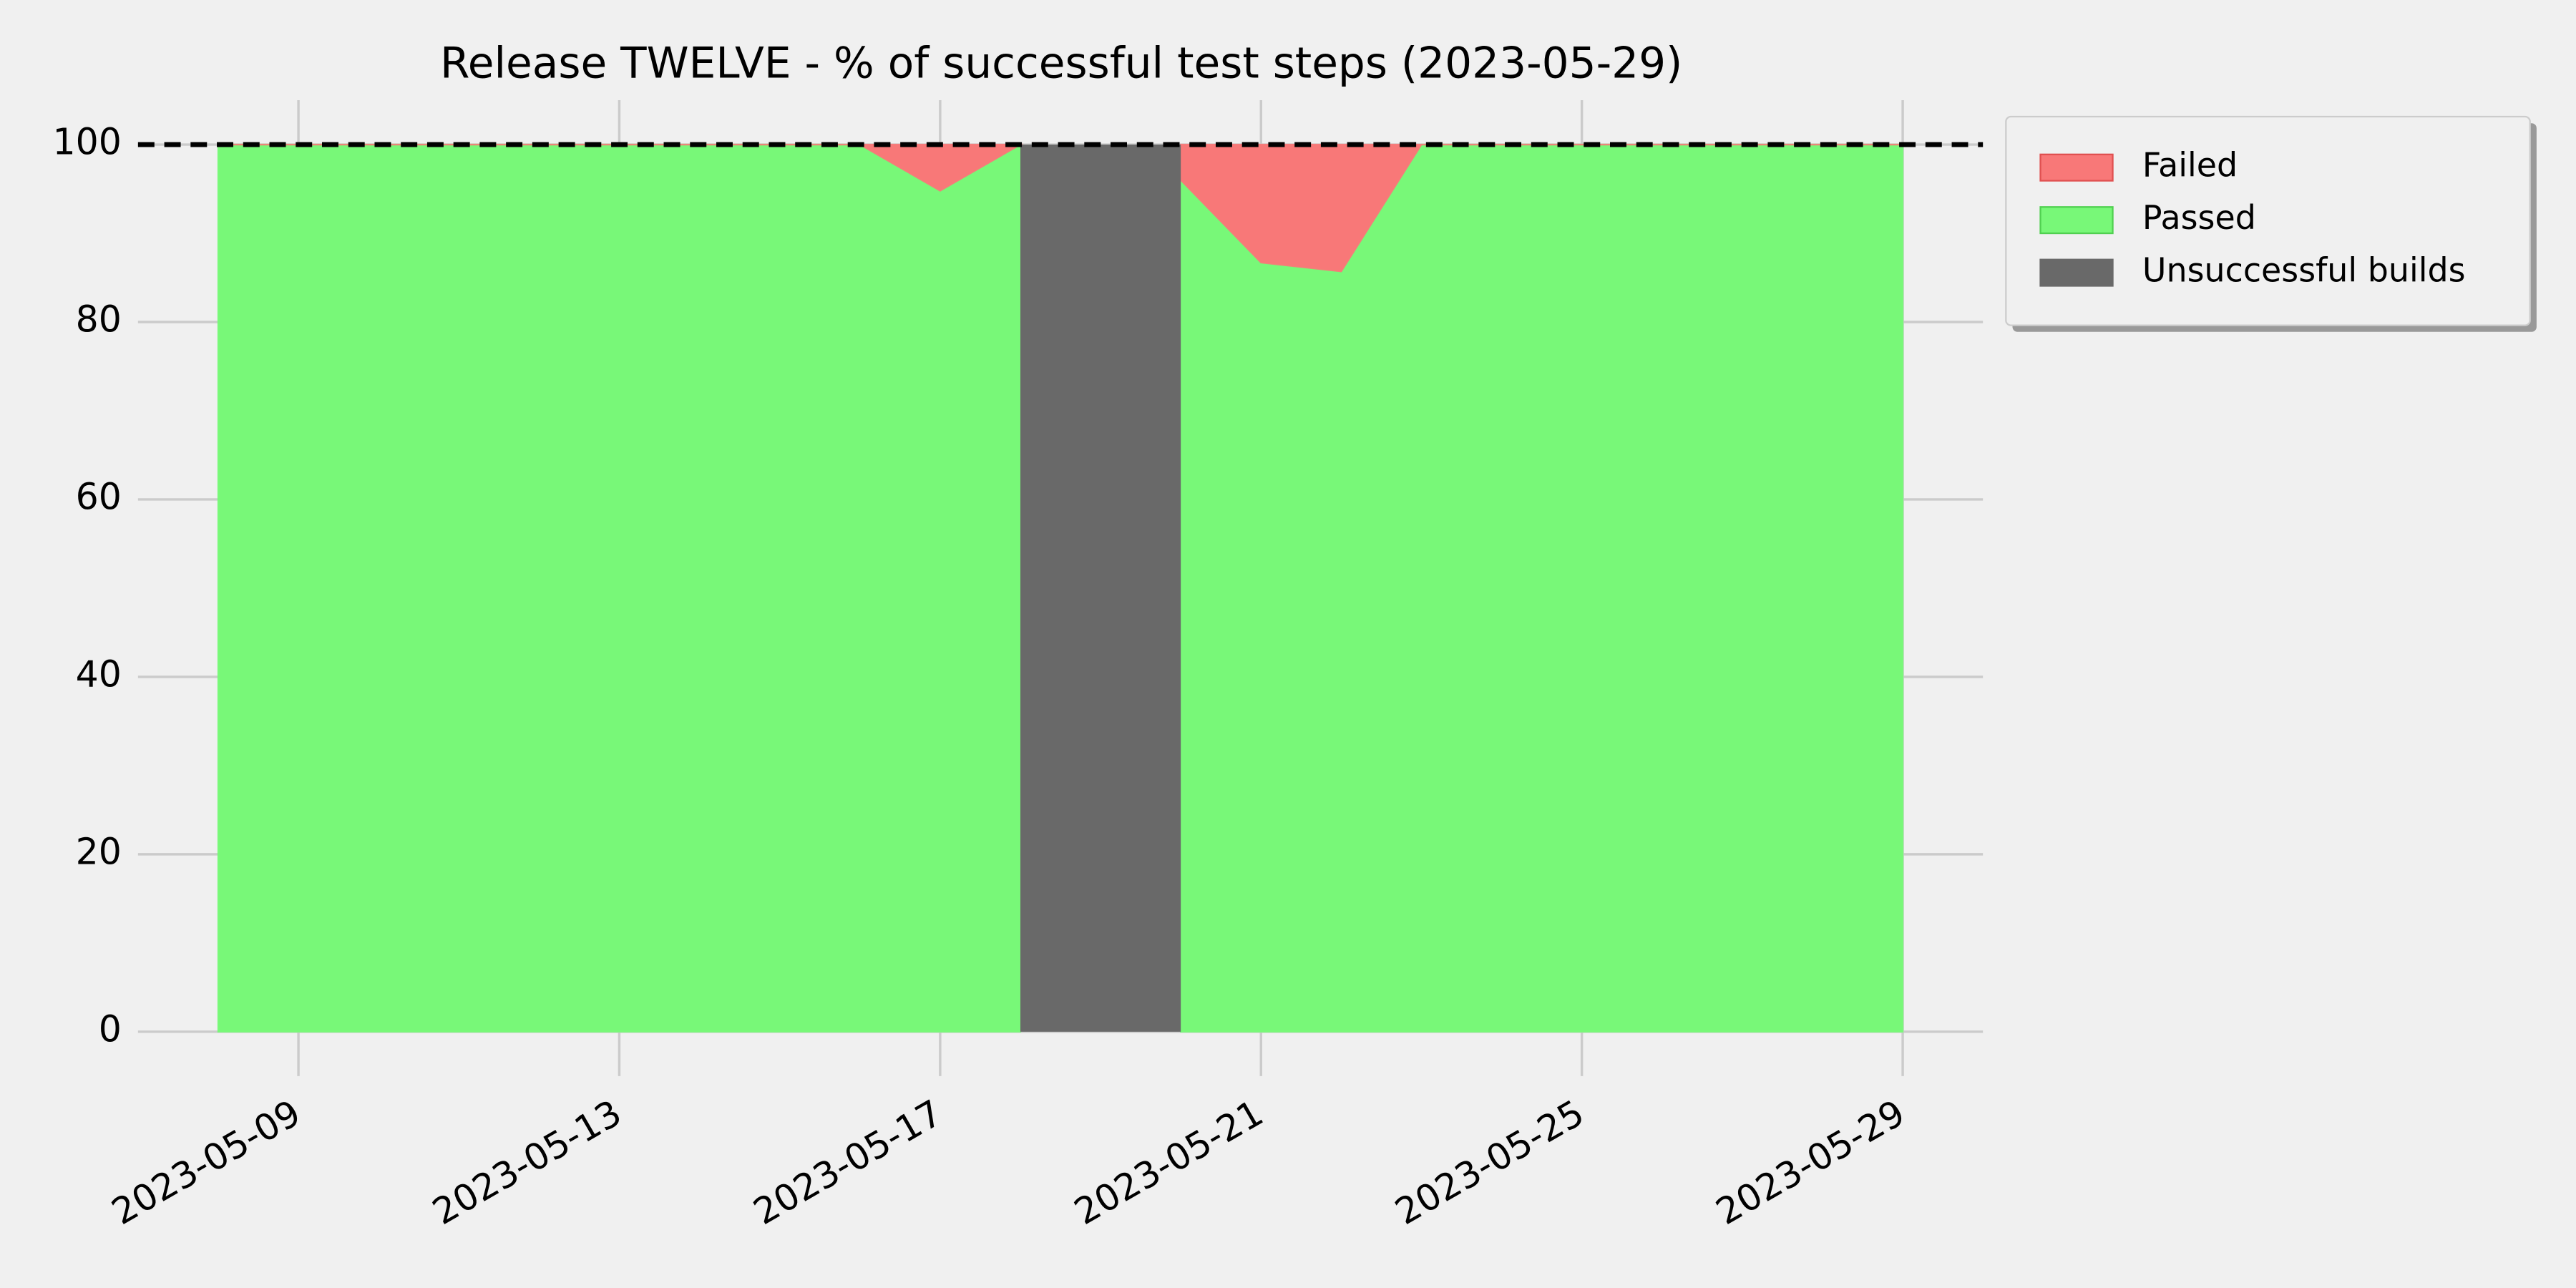  Describe the element at coordinates (99, 496) in the screenshot. I see `y-tick-label: 60` at that location.